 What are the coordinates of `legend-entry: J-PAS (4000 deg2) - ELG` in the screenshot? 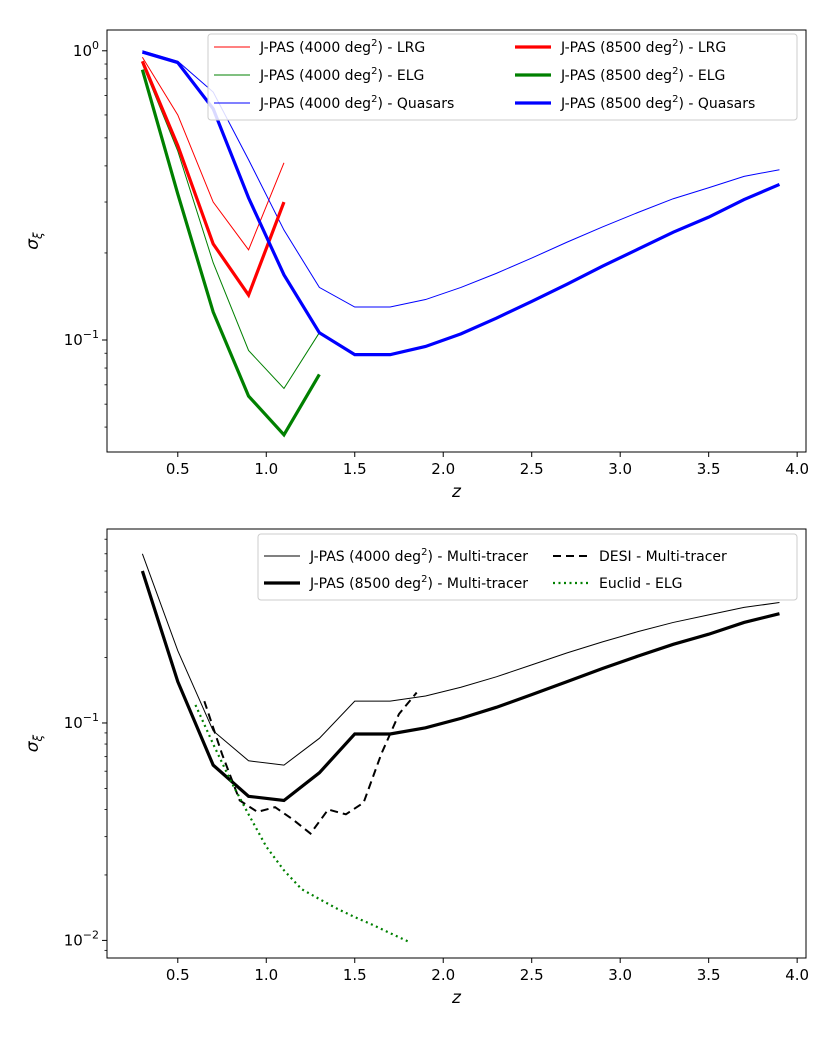 It's located at (341, 75).